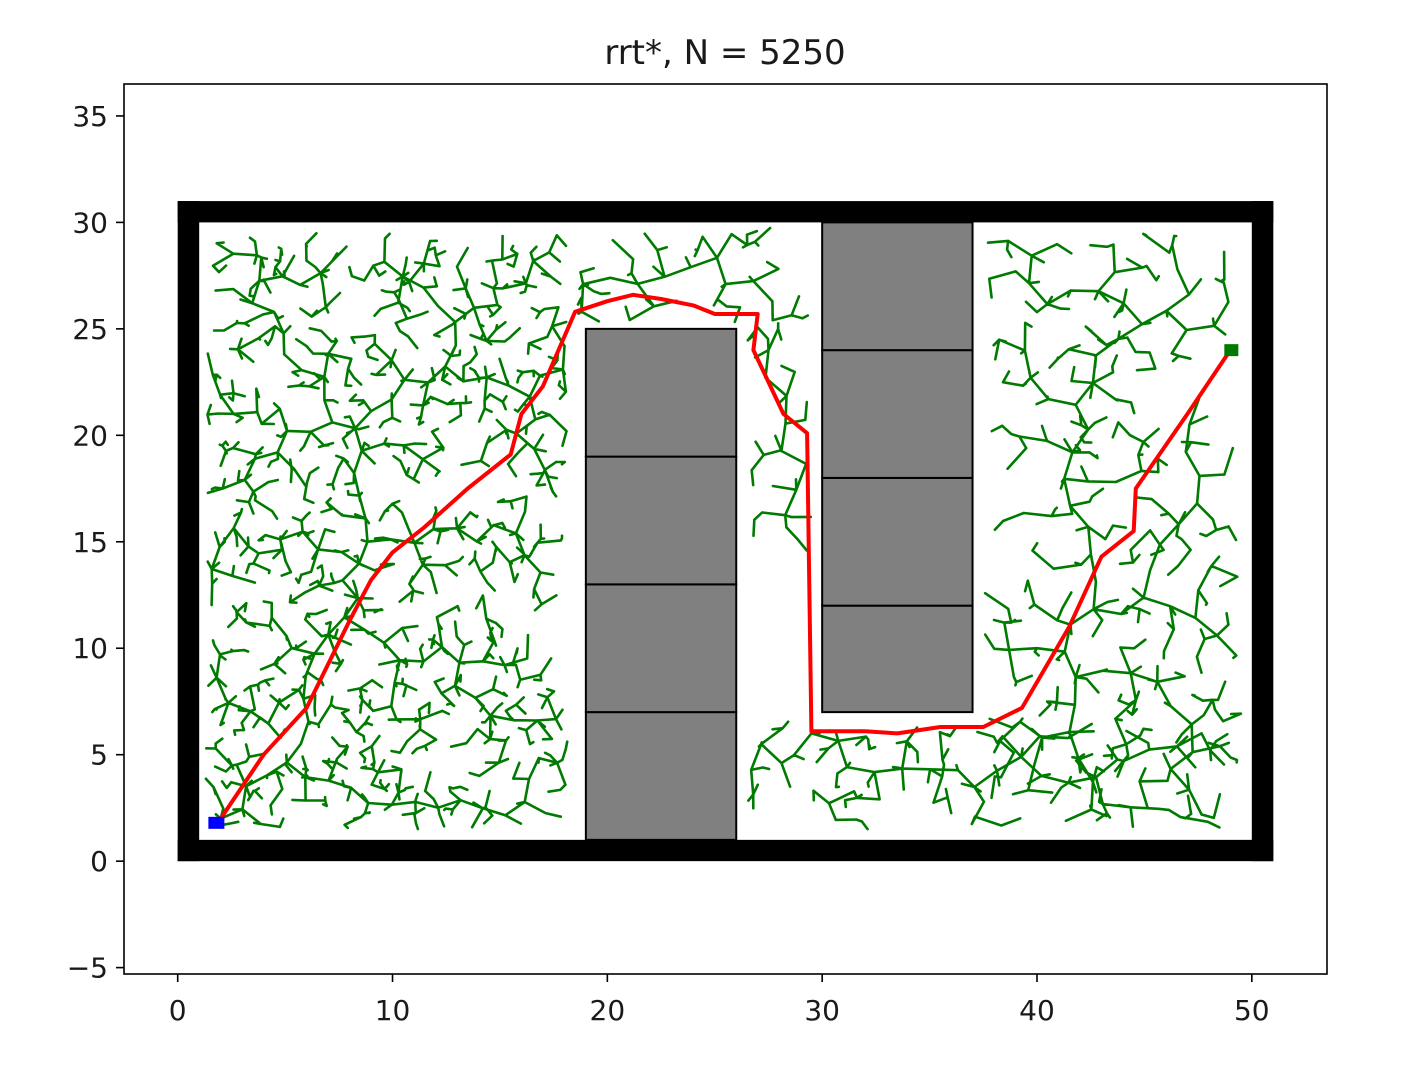  Describe the element at coordinates (90, 648) in the screenshot. I see `y-tick-label-10: 10` at that location.